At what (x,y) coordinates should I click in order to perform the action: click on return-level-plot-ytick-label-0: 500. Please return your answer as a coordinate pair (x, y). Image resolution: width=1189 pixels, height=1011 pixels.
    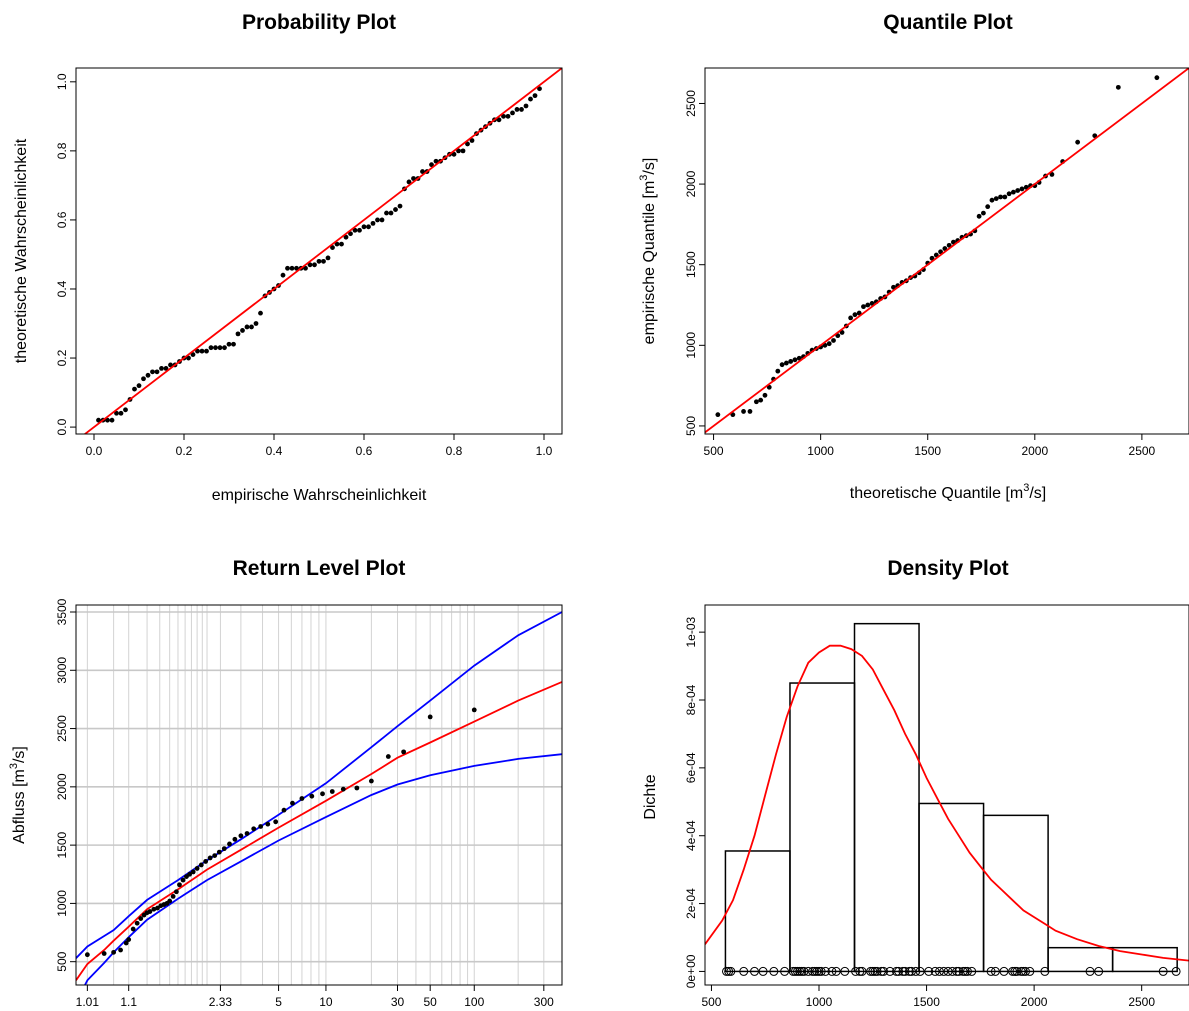
    Looking at the image, I should click on (62, 961).